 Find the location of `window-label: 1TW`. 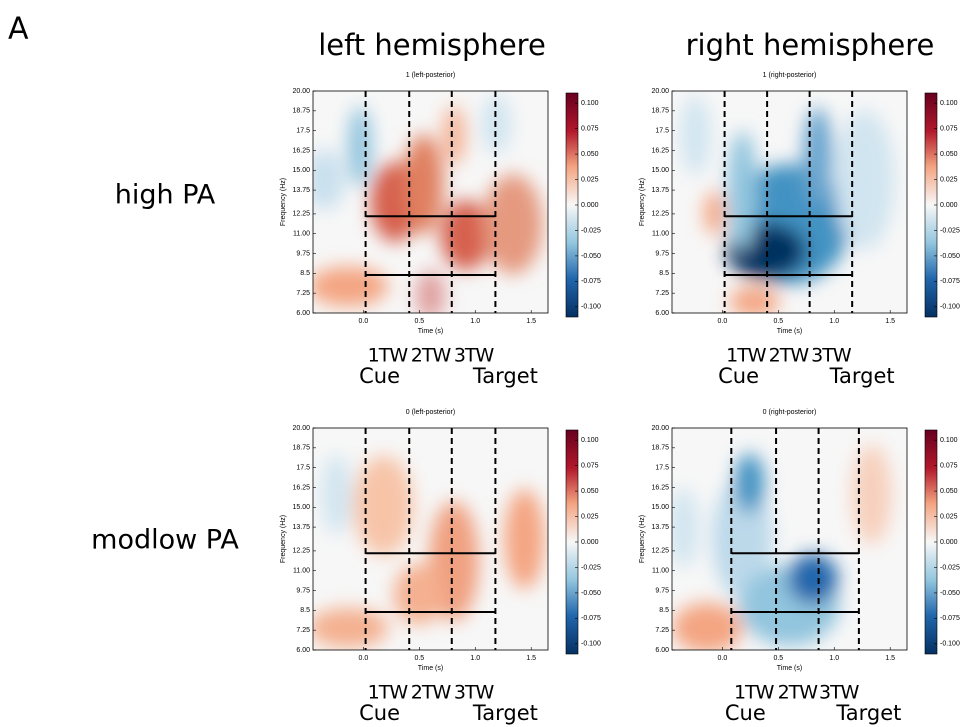

window-label: 1TW is located at coordinates (754, 693).